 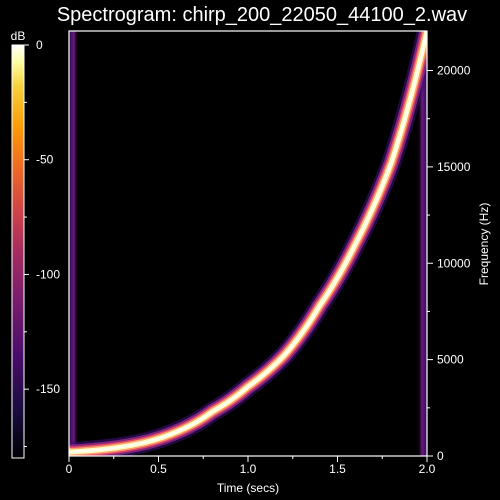 What do you see at coordinates (69, 469) in the screenshot?
I see `x-tick-label: 0` at bounding box center [69, 469].